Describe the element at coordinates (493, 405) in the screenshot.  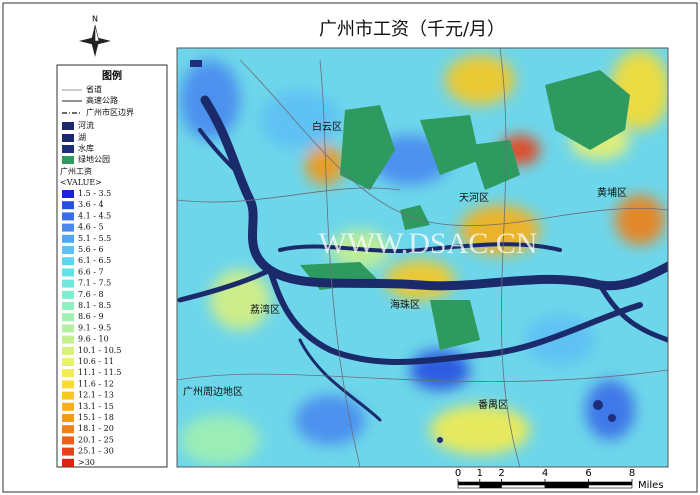
I see `district-label: 番禺区` at that location.